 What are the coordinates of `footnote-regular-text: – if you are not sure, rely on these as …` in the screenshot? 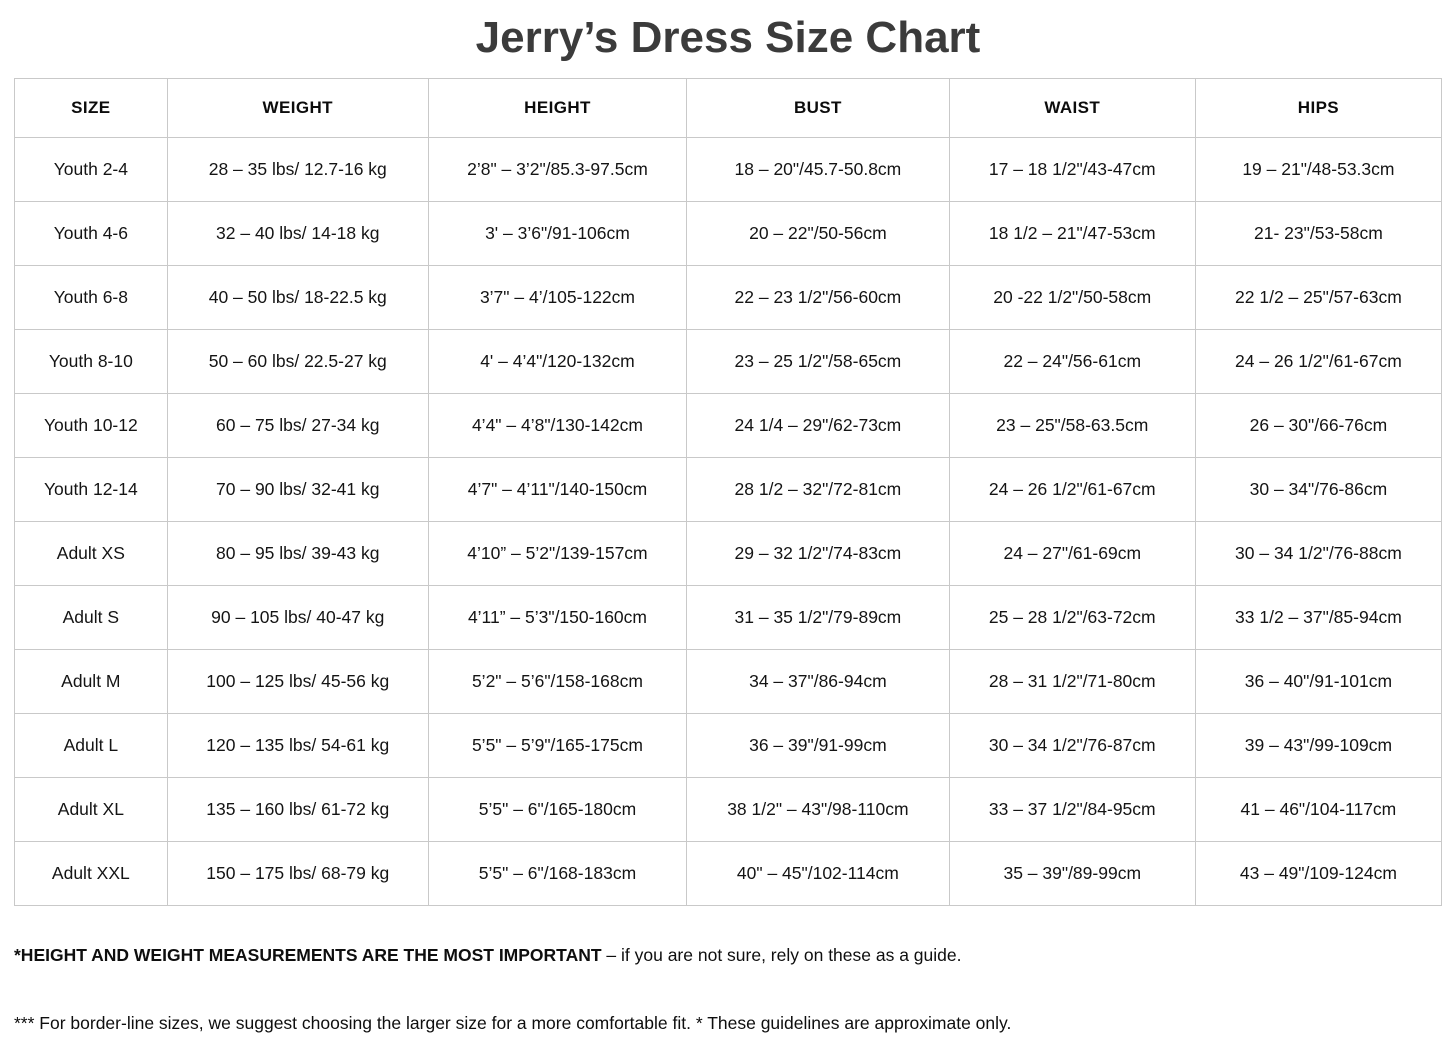 It's located at (781, 955).